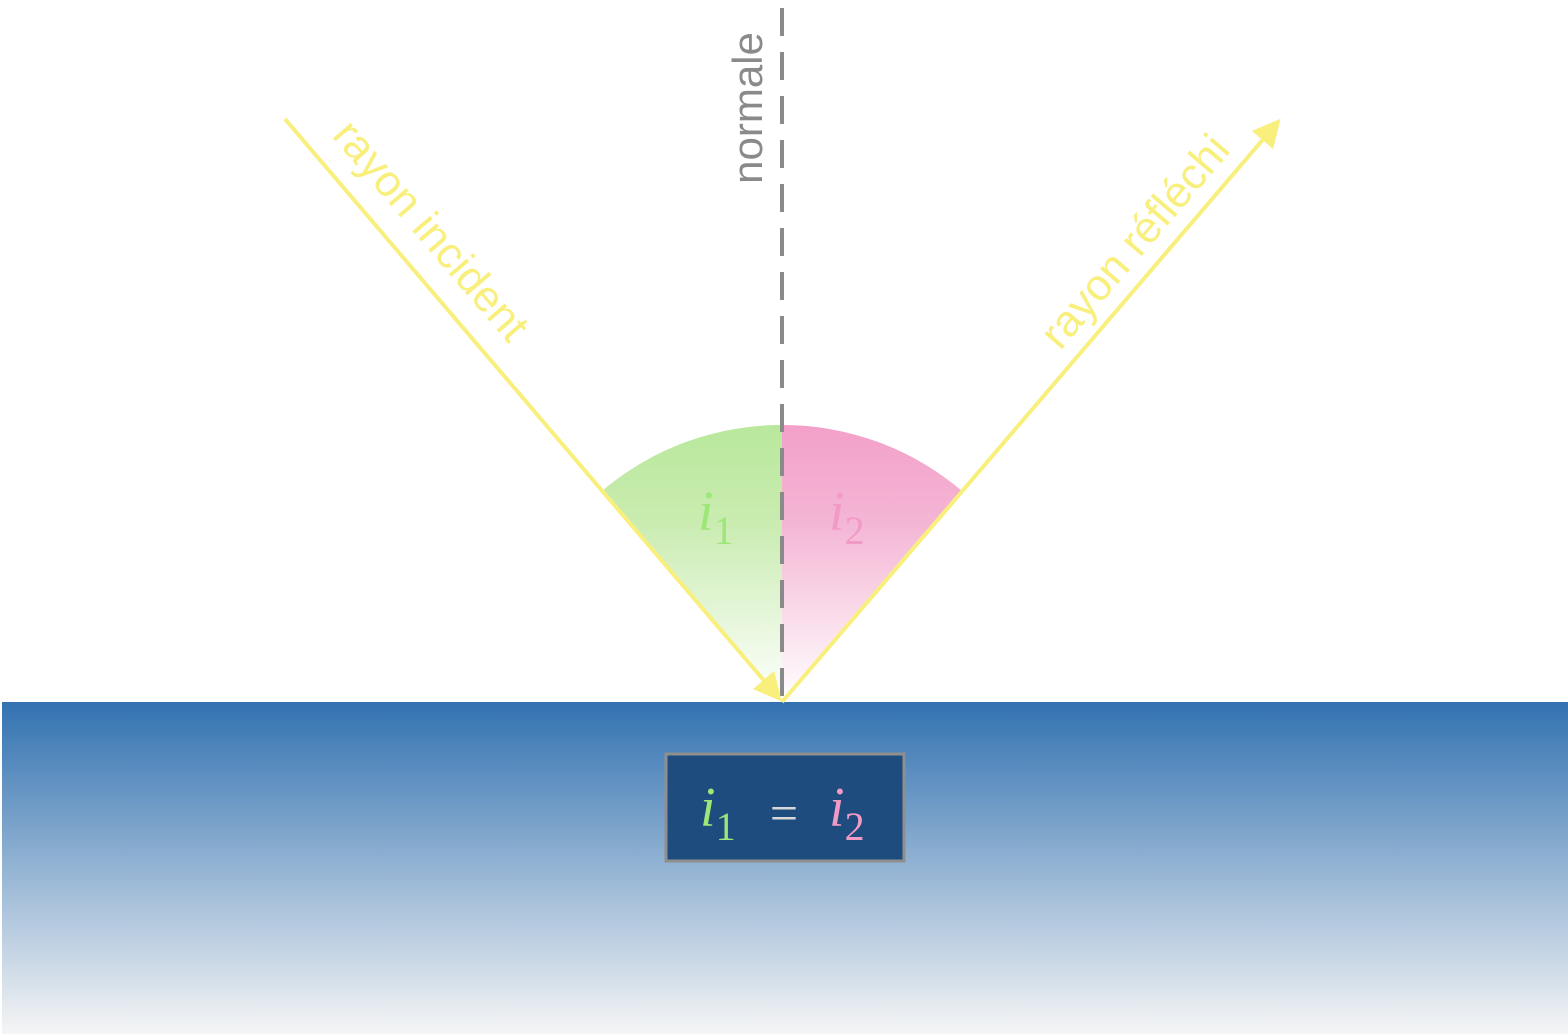 The width and height of the screenshot is (1568, 1034). What do you see at coordinates (692, 563) in the screenshot?
I see `incidence-angle-sector` at bounding box center [692, 563].